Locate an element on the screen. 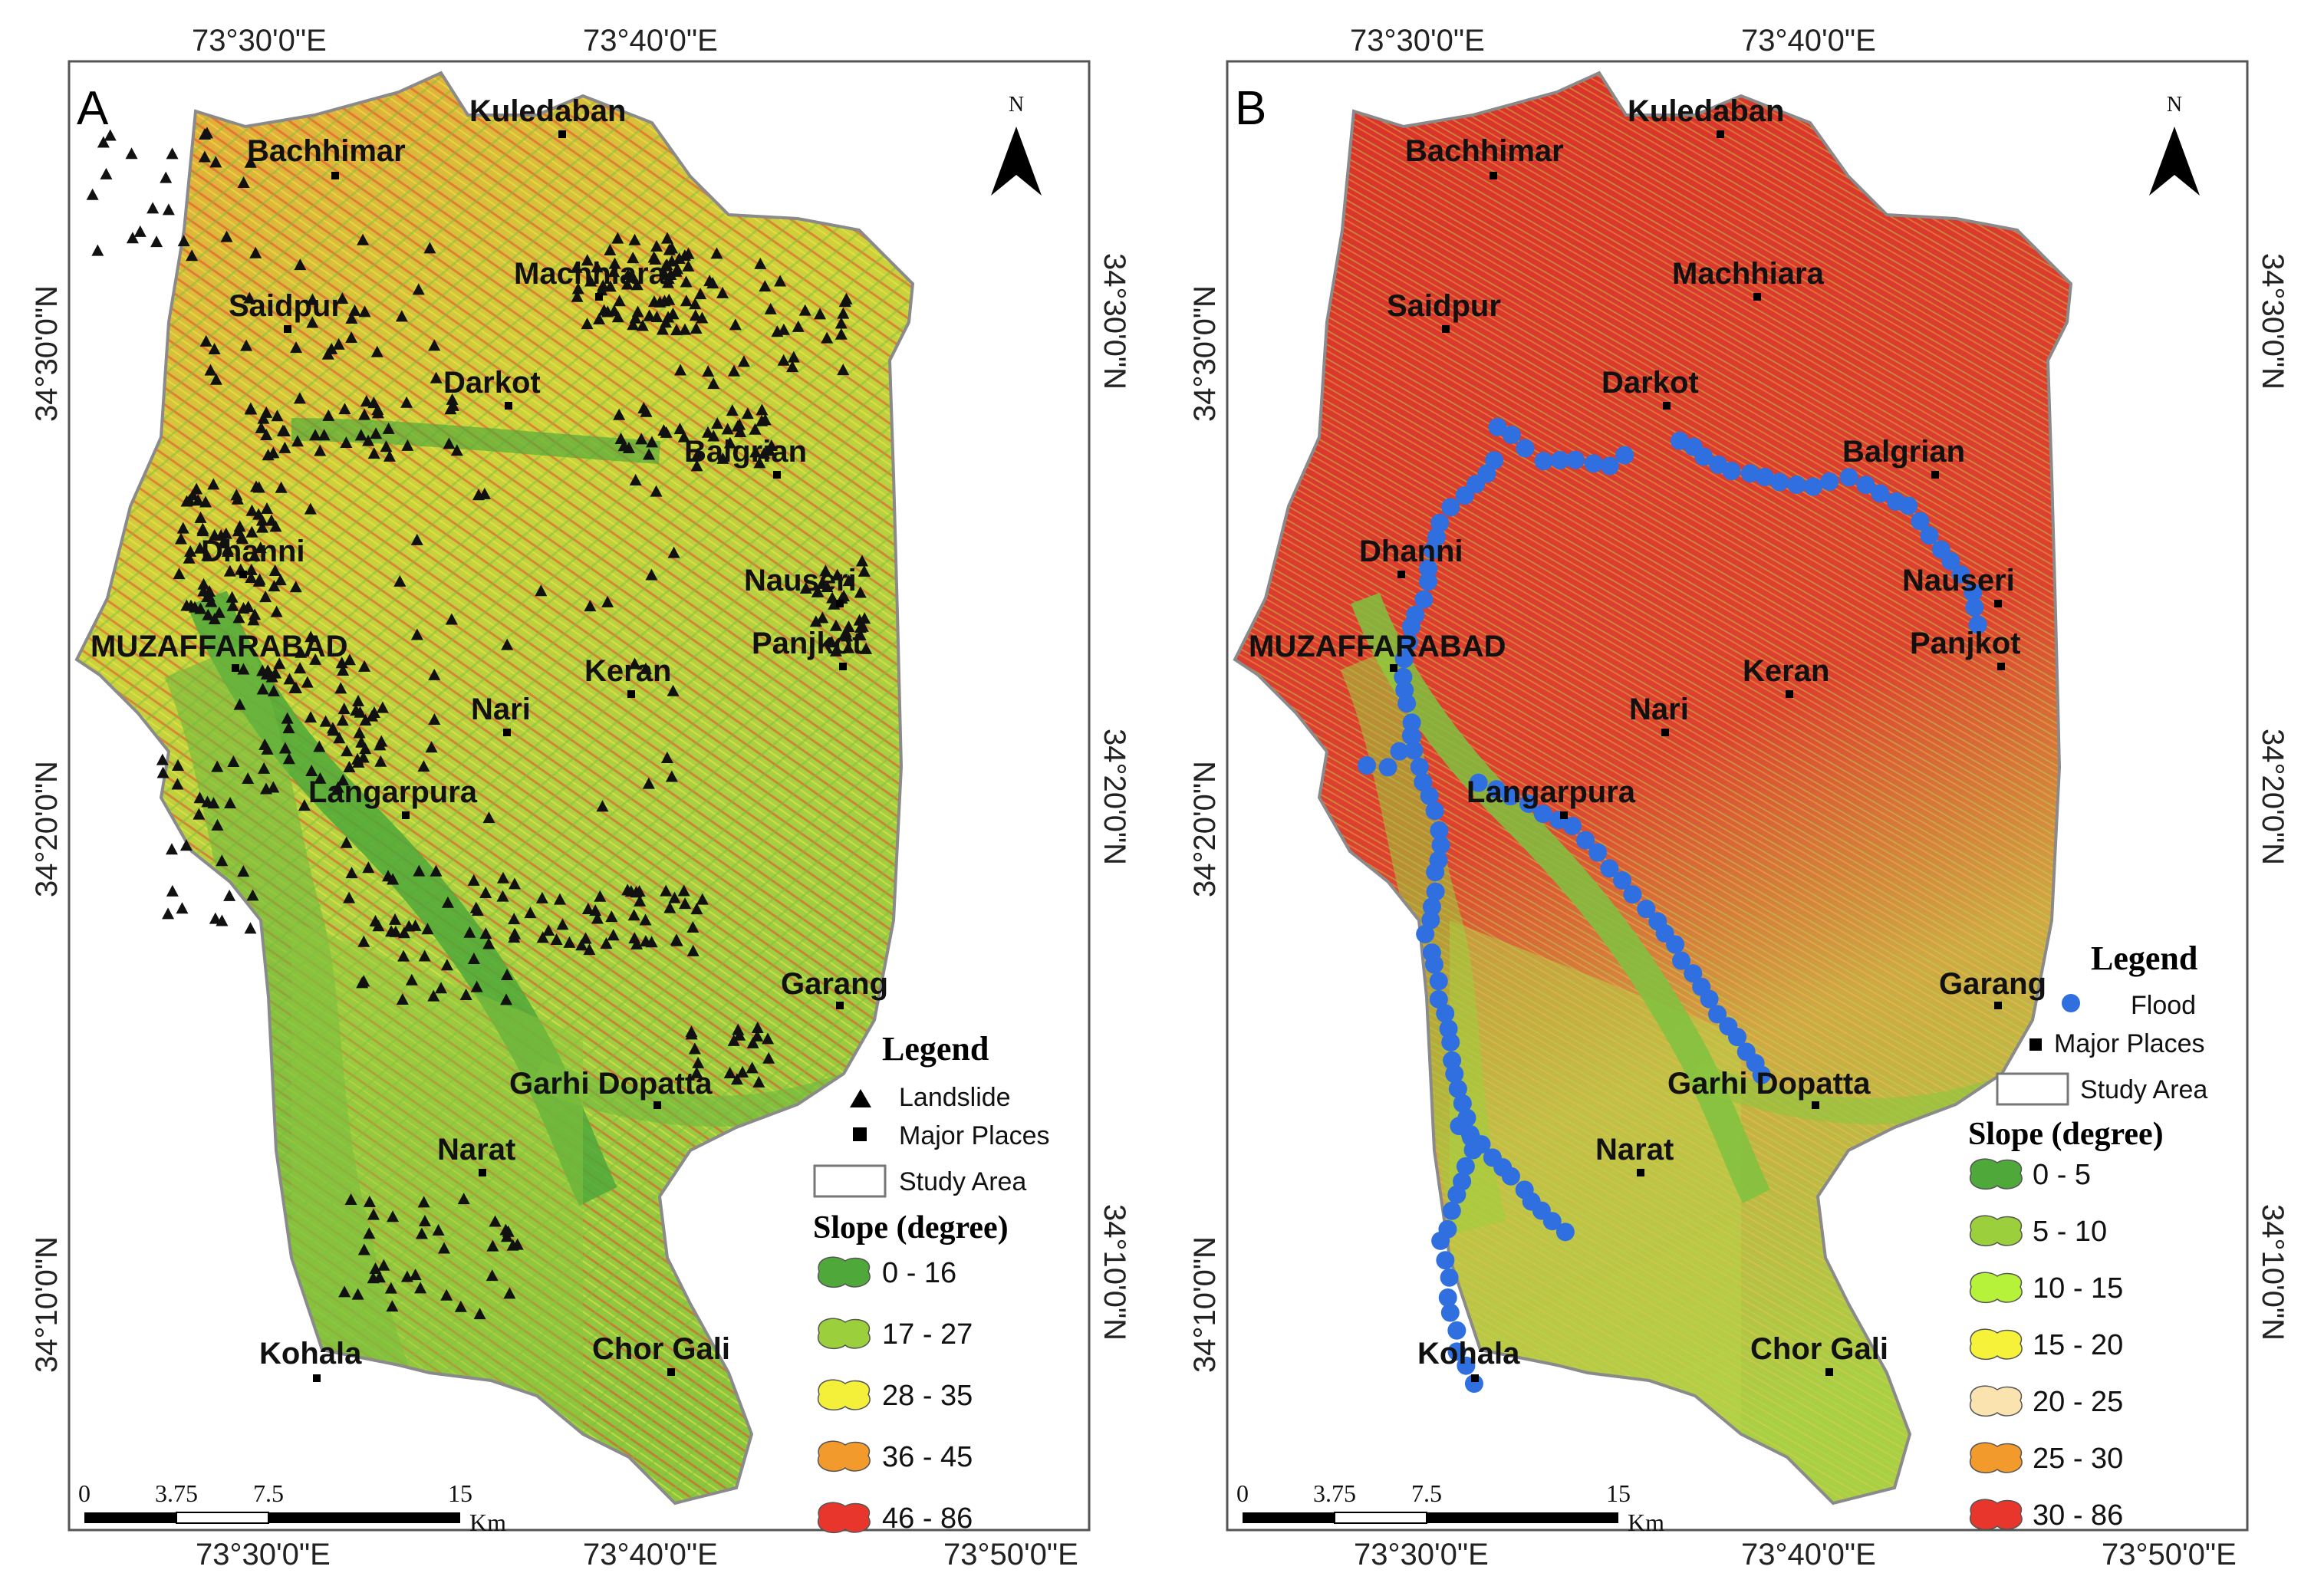 The height and width of the screenshot is (1596, 2301). panel-a-left-tick-2: 34°20'0"N is located at coordinates (47, 829).